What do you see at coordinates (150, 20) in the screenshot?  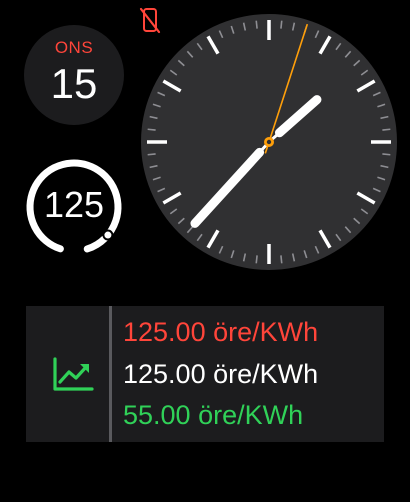 I see `phone-disconnected-icon` at bounding box center [150, 20].